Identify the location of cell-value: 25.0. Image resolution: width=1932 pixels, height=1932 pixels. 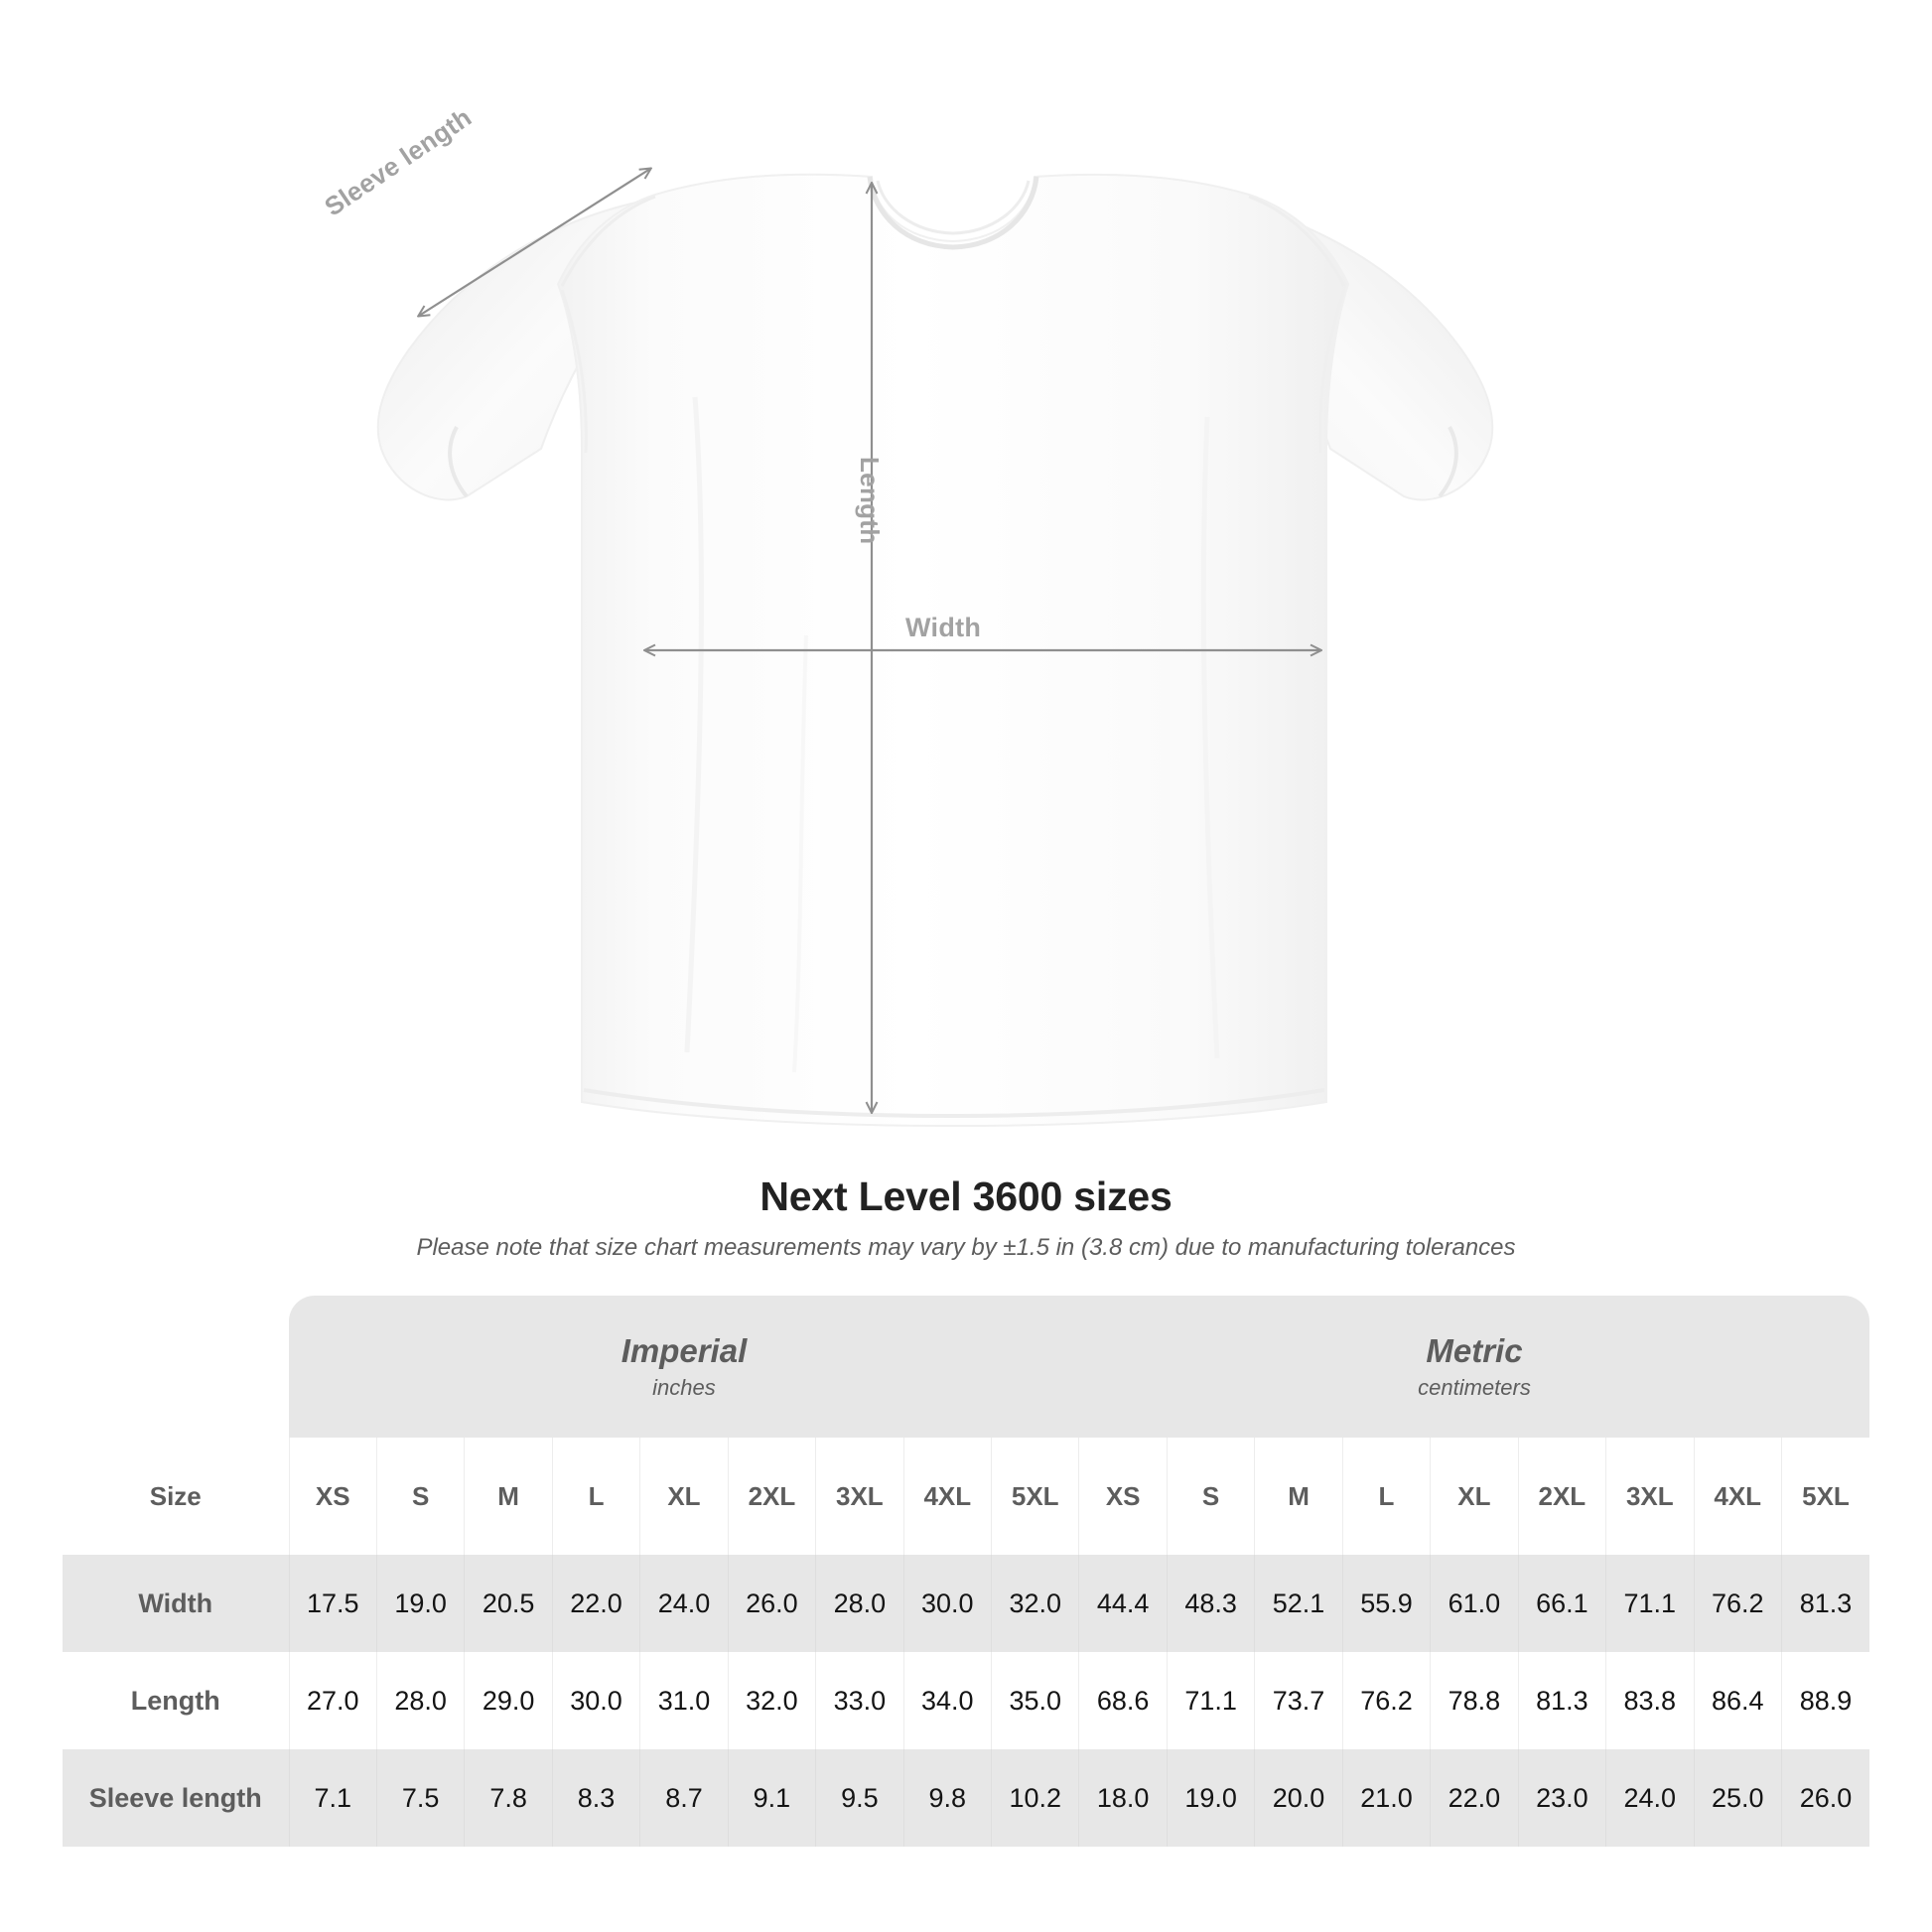
(1738, 1798).